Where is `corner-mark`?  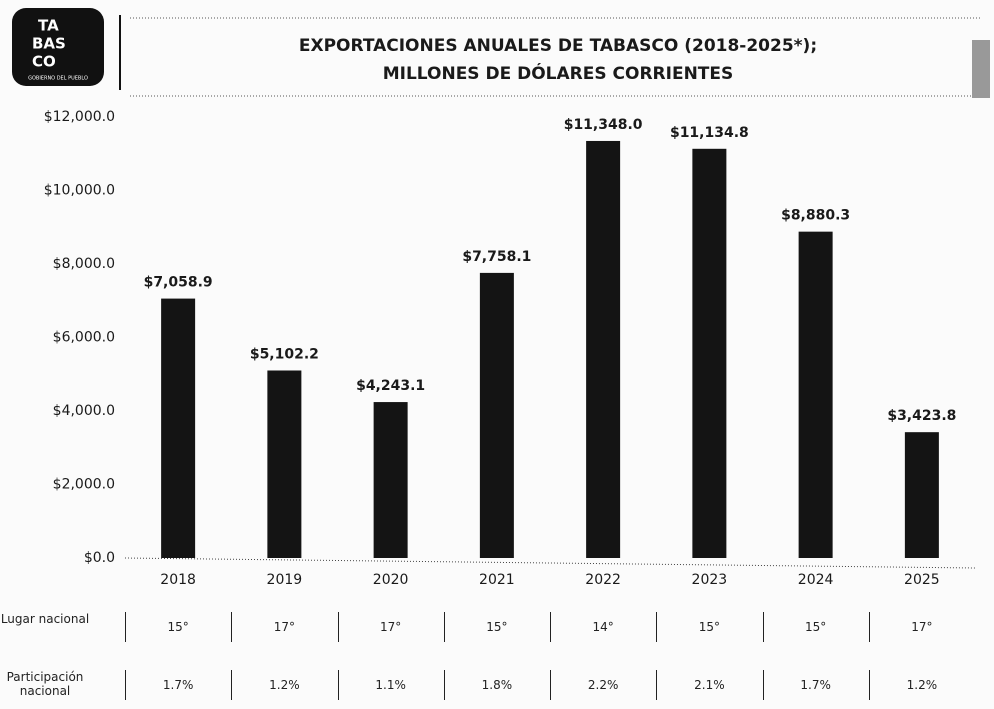
corner-mark is located at coordinates (981, 69).